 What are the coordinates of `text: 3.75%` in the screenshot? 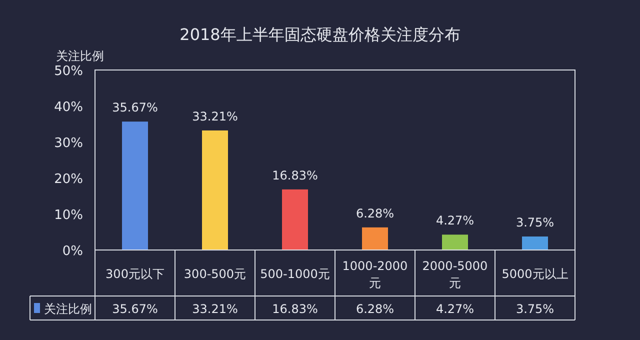 It's located at (535, 223).